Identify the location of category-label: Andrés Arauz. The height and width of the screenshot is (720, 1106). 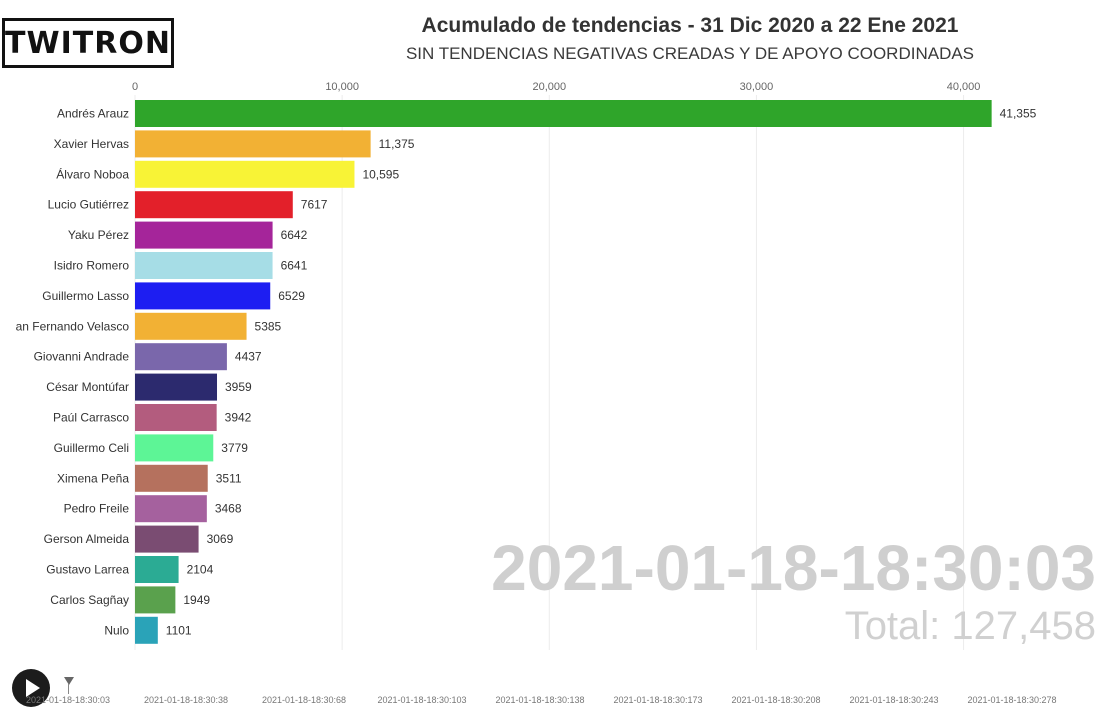
(93, 114).